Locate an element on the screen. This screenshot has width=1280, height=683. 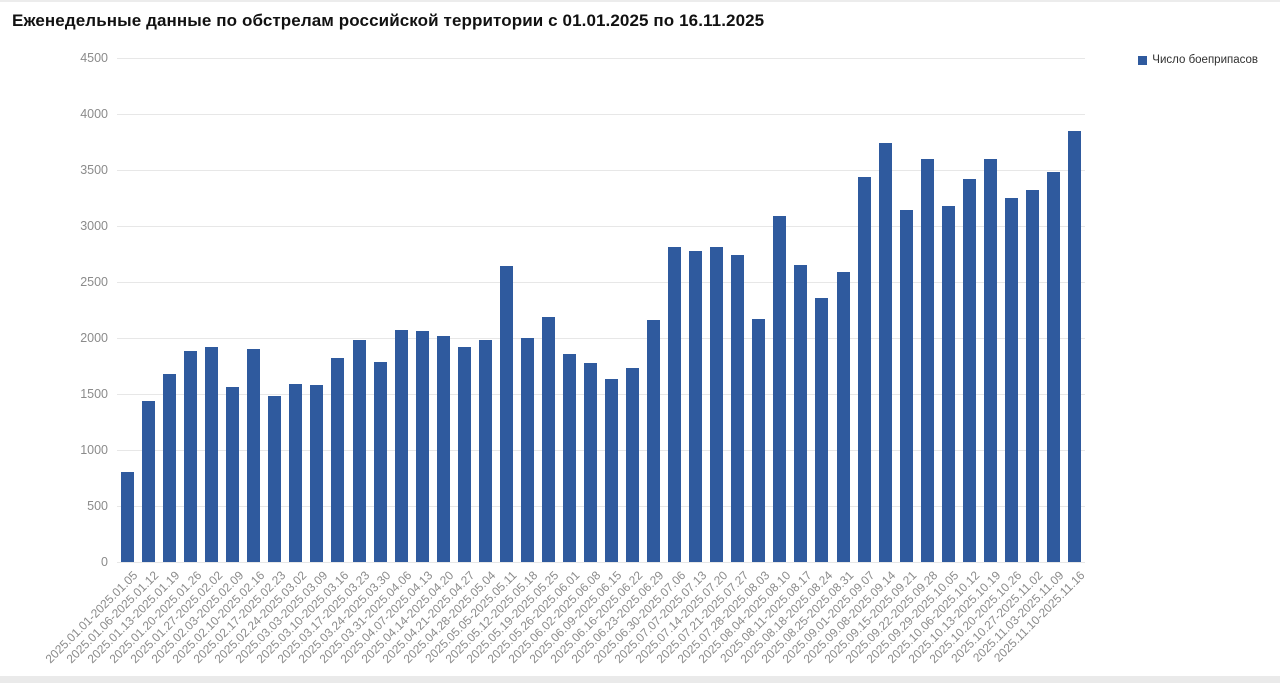
y-axis-tick-label: 3500 is located at coordinates (94, 170).